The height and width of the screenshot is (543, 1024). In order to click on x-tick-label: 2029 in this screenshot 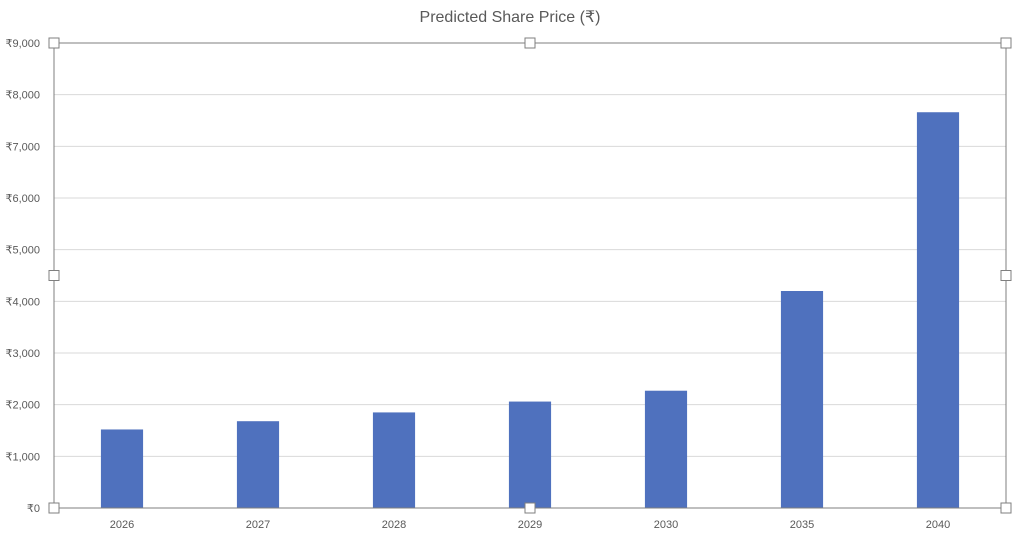, I will do `click(530, 525)`.